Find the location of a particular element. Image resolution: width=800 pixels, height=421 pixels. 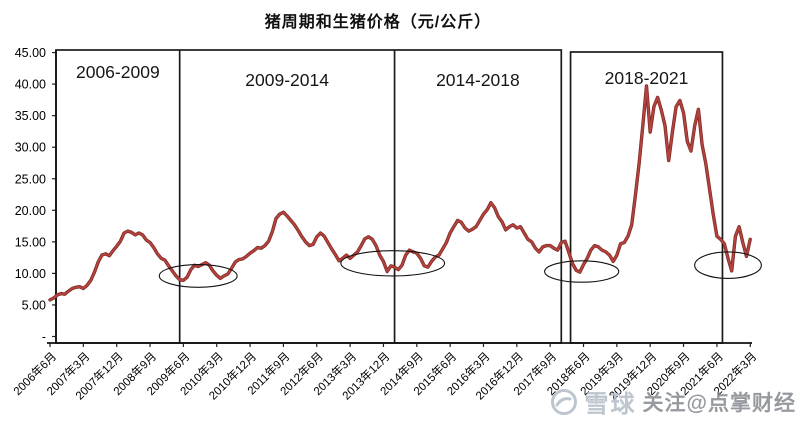

y-axis-label: 20.00 is located at coordinates (30, 211).